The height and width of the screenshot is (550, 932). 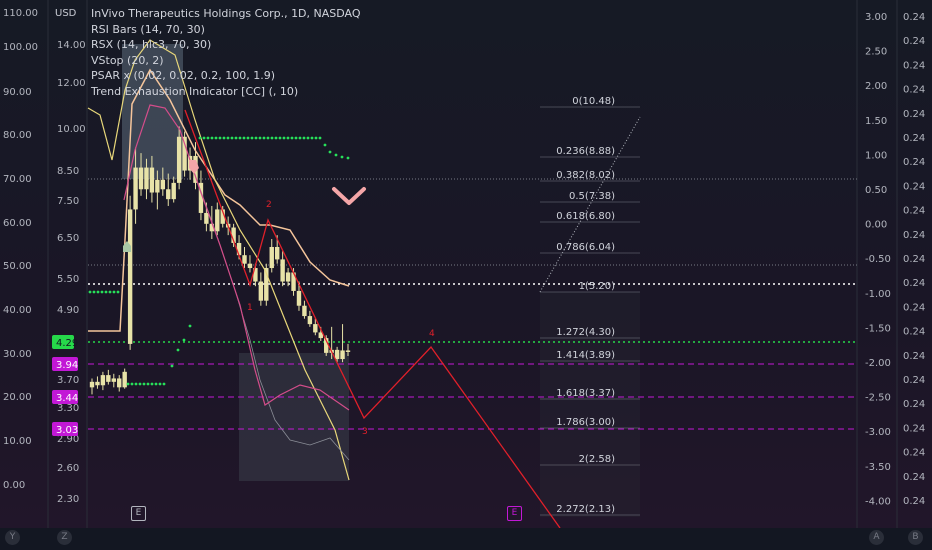 What do you see at coordinates (64, 537) in the screenshot?
I see `scale-z-button: Z` at bounding box center [64, 537].